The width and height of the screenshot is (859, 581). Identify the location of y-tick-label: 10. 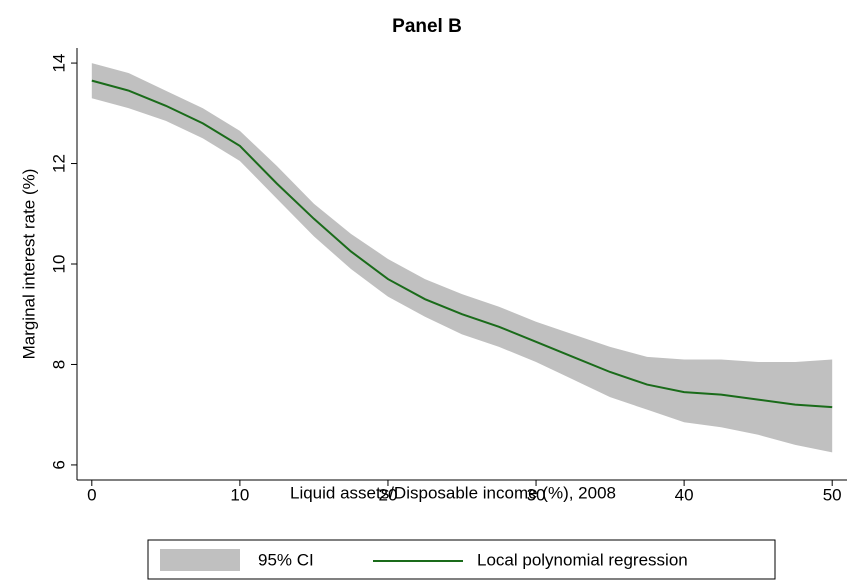
(58, 264).